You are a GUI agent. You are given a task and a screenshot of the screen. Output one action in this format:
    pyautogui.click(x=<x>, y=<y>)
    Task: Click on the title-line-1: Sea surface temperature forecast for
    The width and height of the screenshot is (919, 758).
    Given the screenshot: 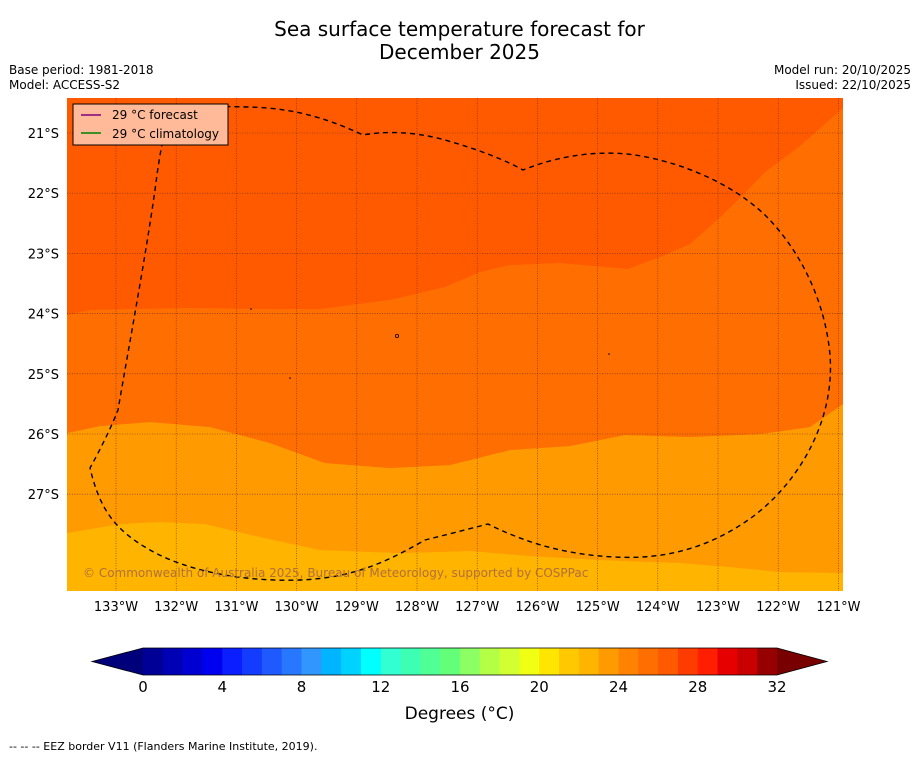 What is the action you would take?
    pyautogui.click(x=459, y=29)
    